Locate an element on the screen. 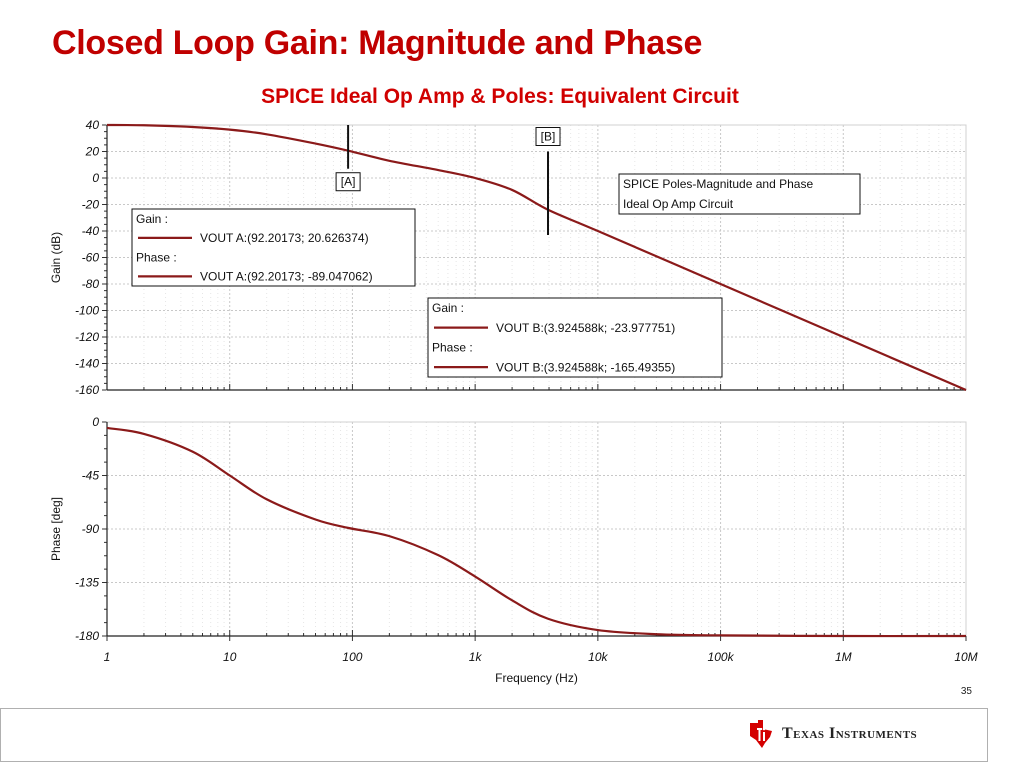  gain-y-tick-label: -80 is located at coordinates (91, 284).